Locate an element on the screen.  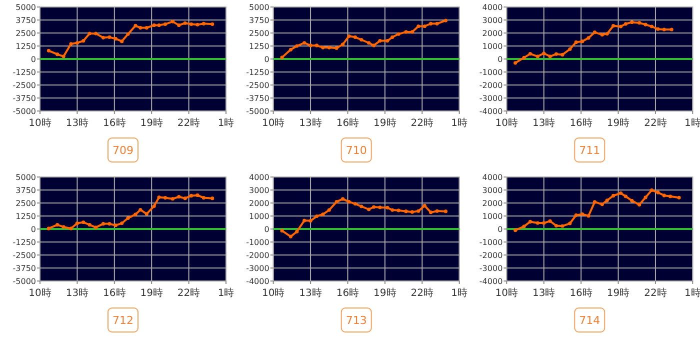
text: 712 is located at coordinates (123, 320).